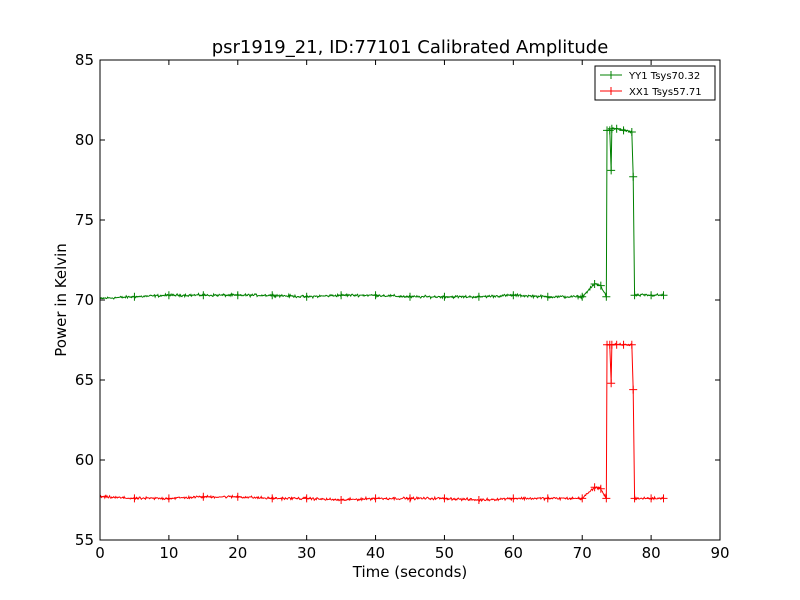 Image resolution: width=800 pixels, height=600 pixels. What do you see at coordinates (410, 572) in the screenshot?
I see `x-axis-label: Time (seconds)` at bounding box center [410, 572].